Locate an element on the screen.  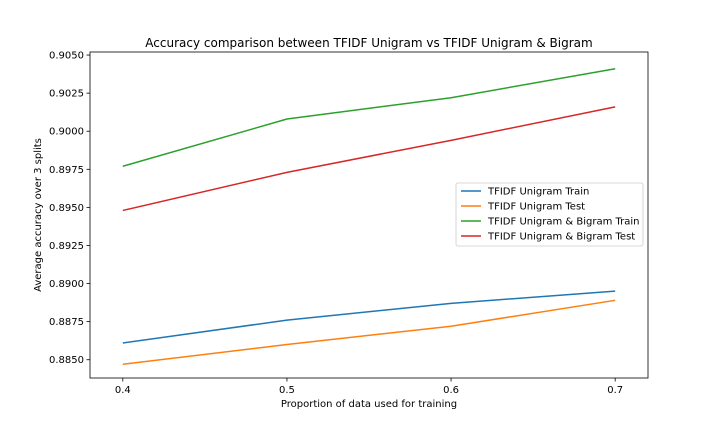
y-tick-label: 0.8925 is located at coordinates (66, 246).